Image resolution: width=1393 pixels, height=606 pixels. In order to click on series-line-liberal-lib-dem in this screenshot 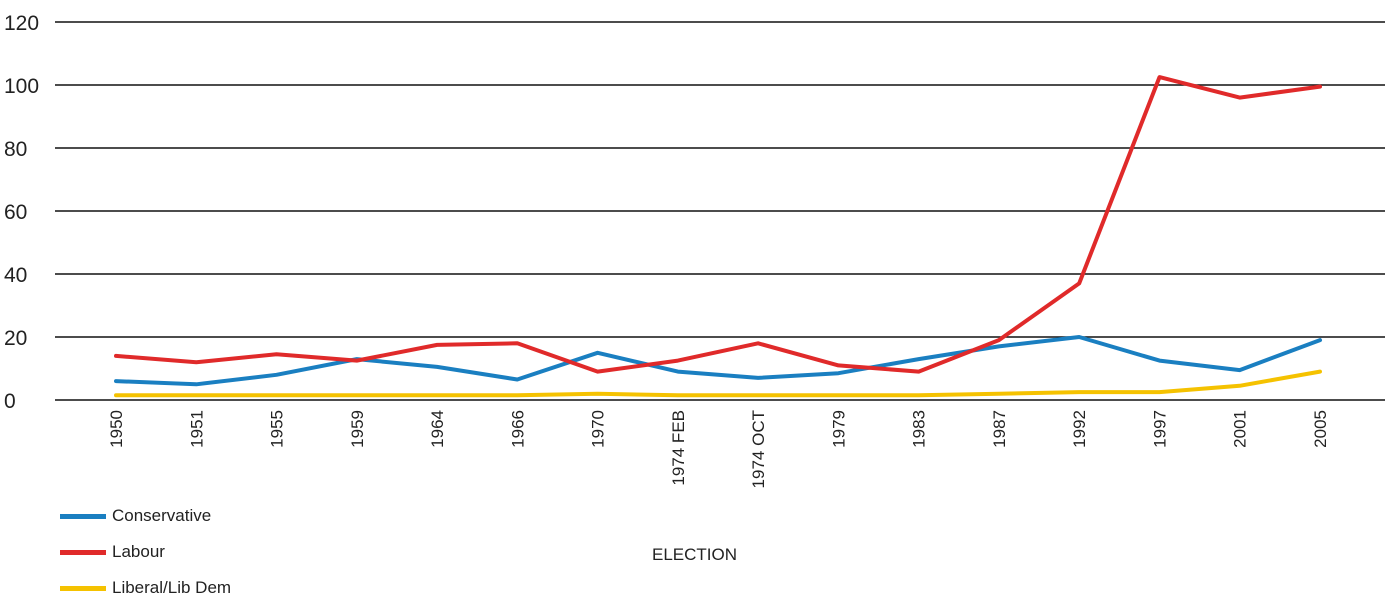, I will do `click(718, 383)`.